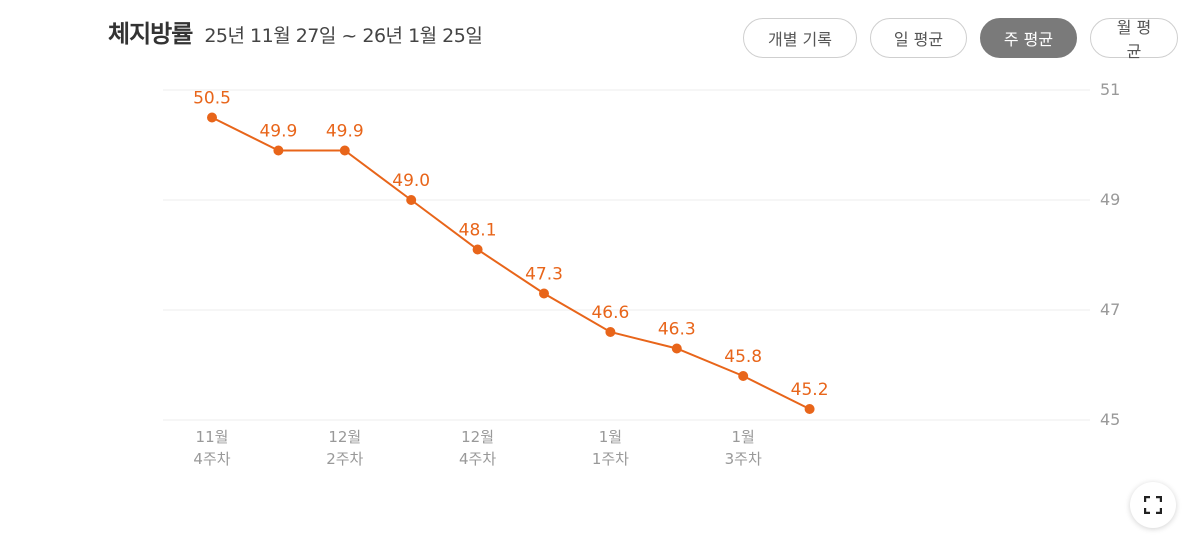  What do you see at coordinates (212, 99) in the screenshot?
I see `data-label: 50.5` at bounding box center [212, 99].